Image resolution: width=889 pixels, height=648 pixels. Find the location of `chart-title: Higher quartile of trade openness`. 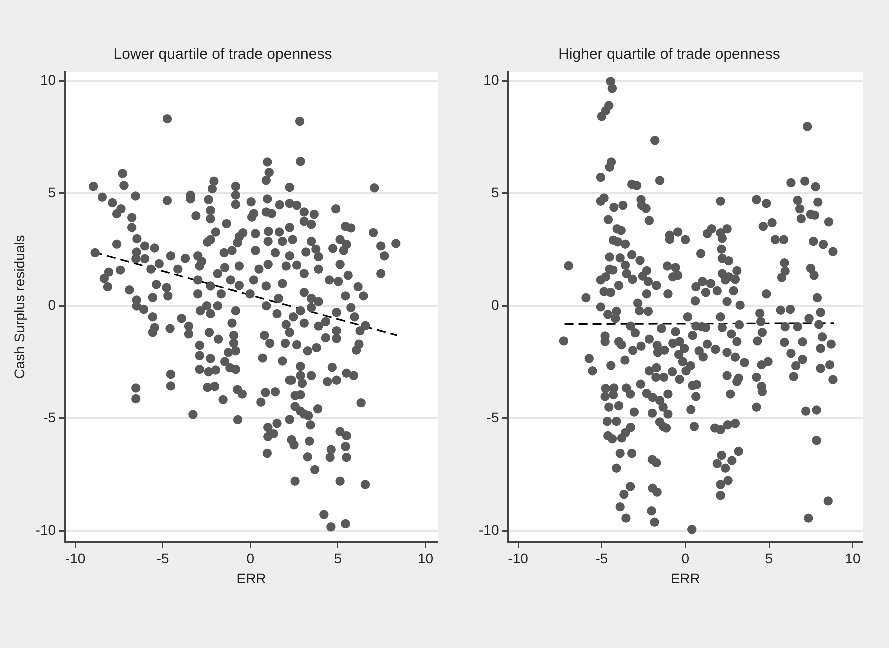

chart-title: Higher quartile of trade openness is located at coordinates (669, 55).